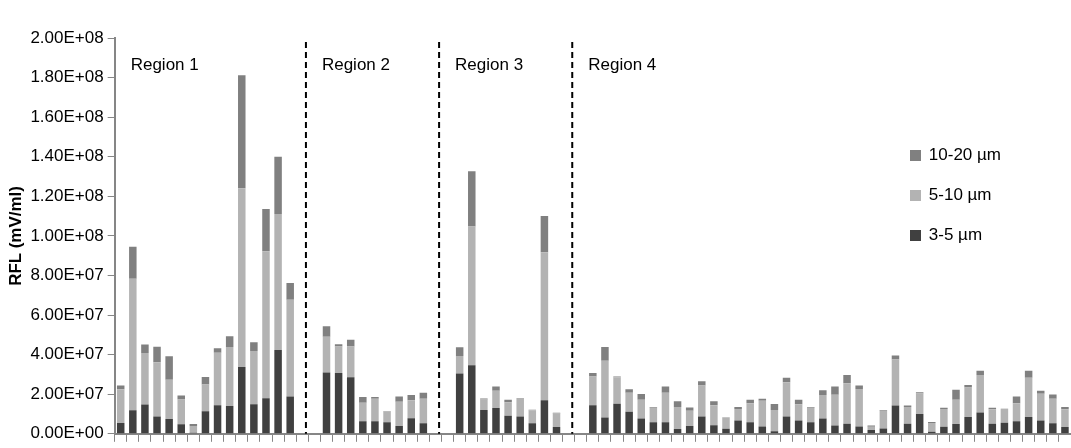  Describe the element at coordinates (67, 354) in the screenshot. I see `y-tick-label: 4.00E+07` at that location.